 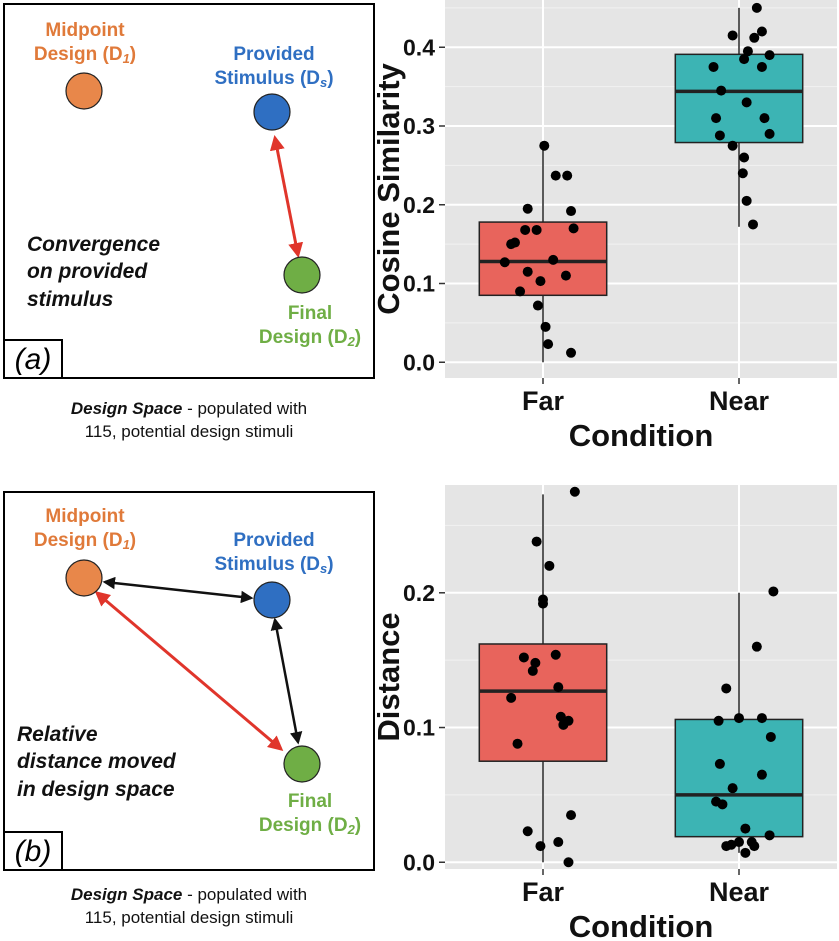 I want to click on midpoint-stimulus-arrow, so click(x=178, y=590).